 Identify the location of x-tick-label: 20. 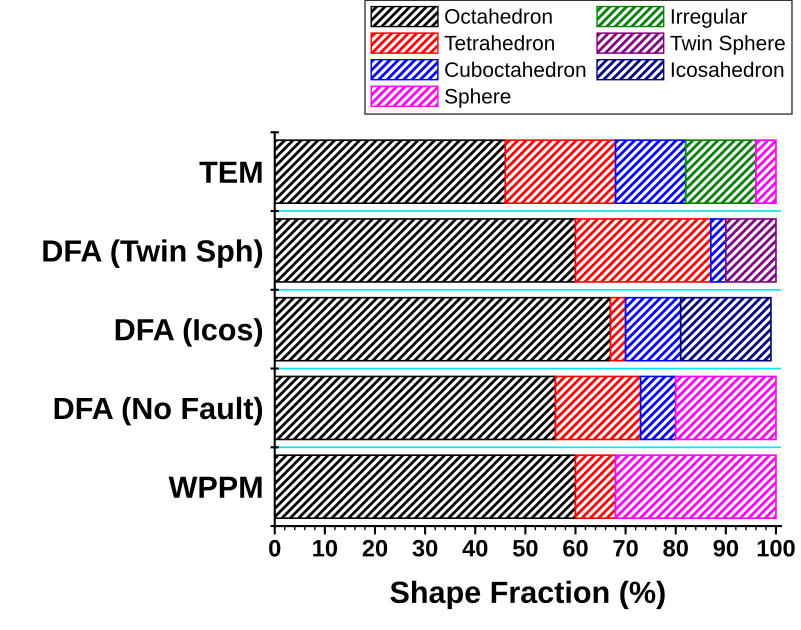
(375, 548).